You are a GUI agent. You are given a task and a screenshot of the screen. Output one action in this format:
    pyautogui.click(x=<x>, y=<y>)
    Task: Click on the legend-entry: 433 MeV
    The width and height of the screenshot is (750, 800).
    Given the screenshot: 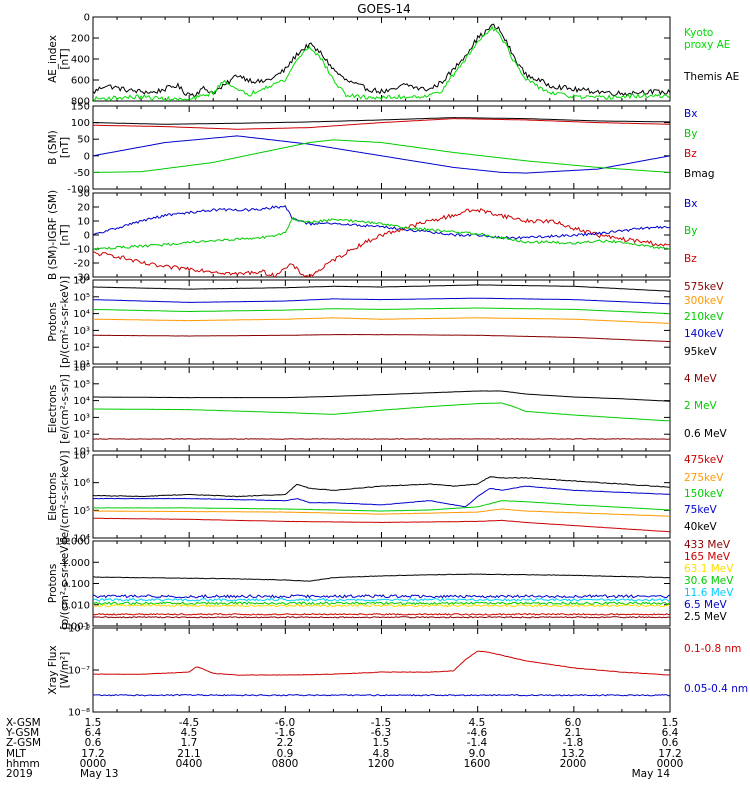 What is the action you would take?
    pyautogui.click(x=707, y=545)
    